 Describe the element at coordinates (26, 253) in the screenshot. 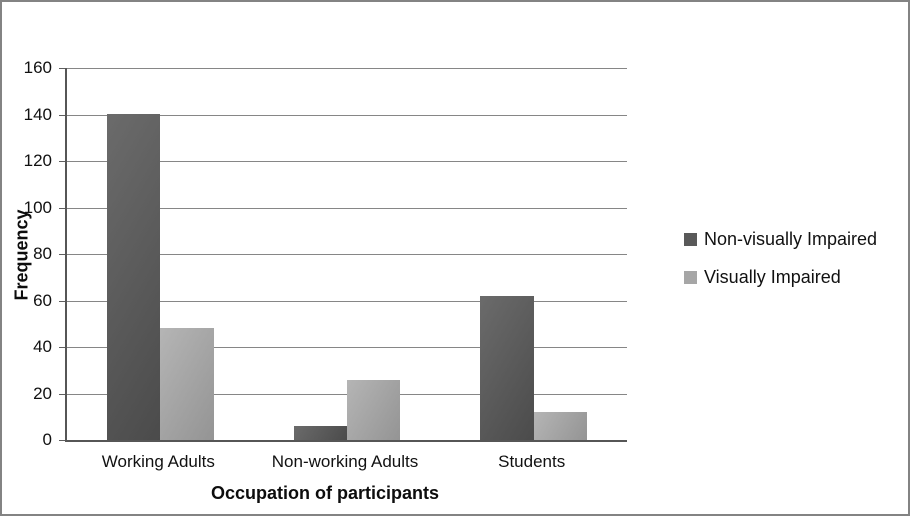

I see `y-axis-tick-labels: 0 20 40 60 80 100 120 140 160` at that location.